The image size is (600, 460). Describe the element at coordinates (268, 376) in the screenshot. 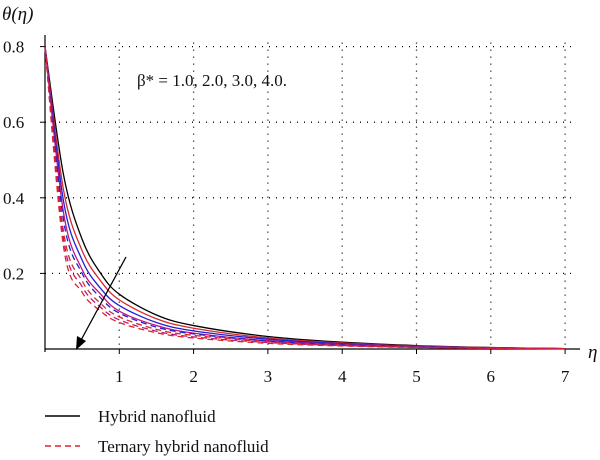

I see `x-tick-label: 3` at that location.